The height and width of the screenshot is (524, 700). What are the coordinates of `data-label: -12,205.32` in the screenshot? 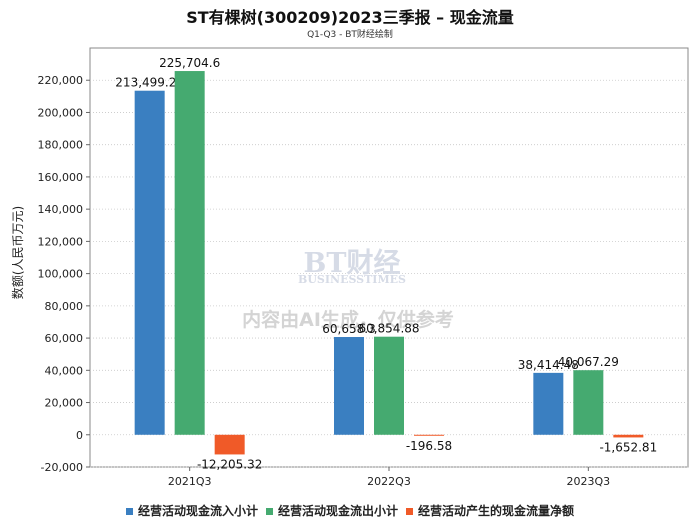 It's located at (229, 464).